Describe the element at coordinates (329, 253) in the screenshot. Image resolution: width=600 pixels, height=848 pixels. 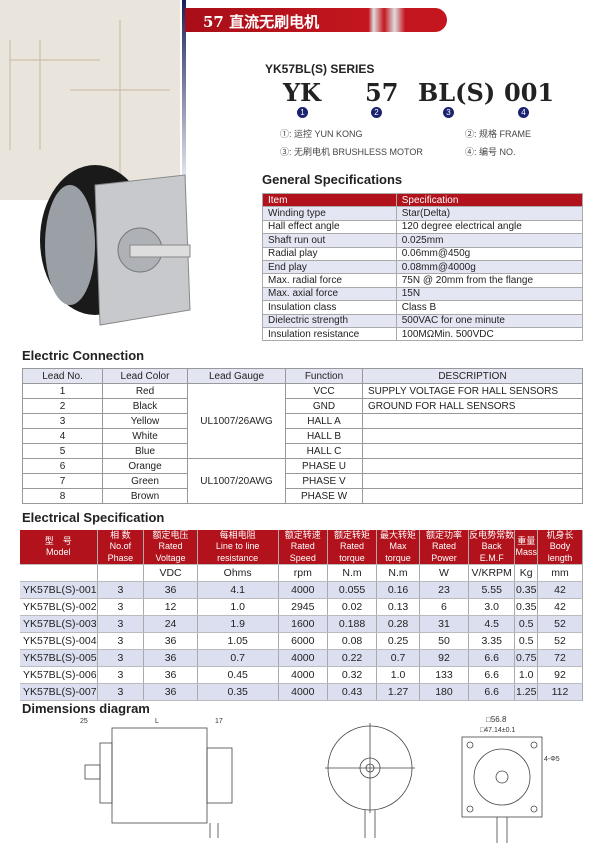
I see `table-cell: Radial play` at that location.